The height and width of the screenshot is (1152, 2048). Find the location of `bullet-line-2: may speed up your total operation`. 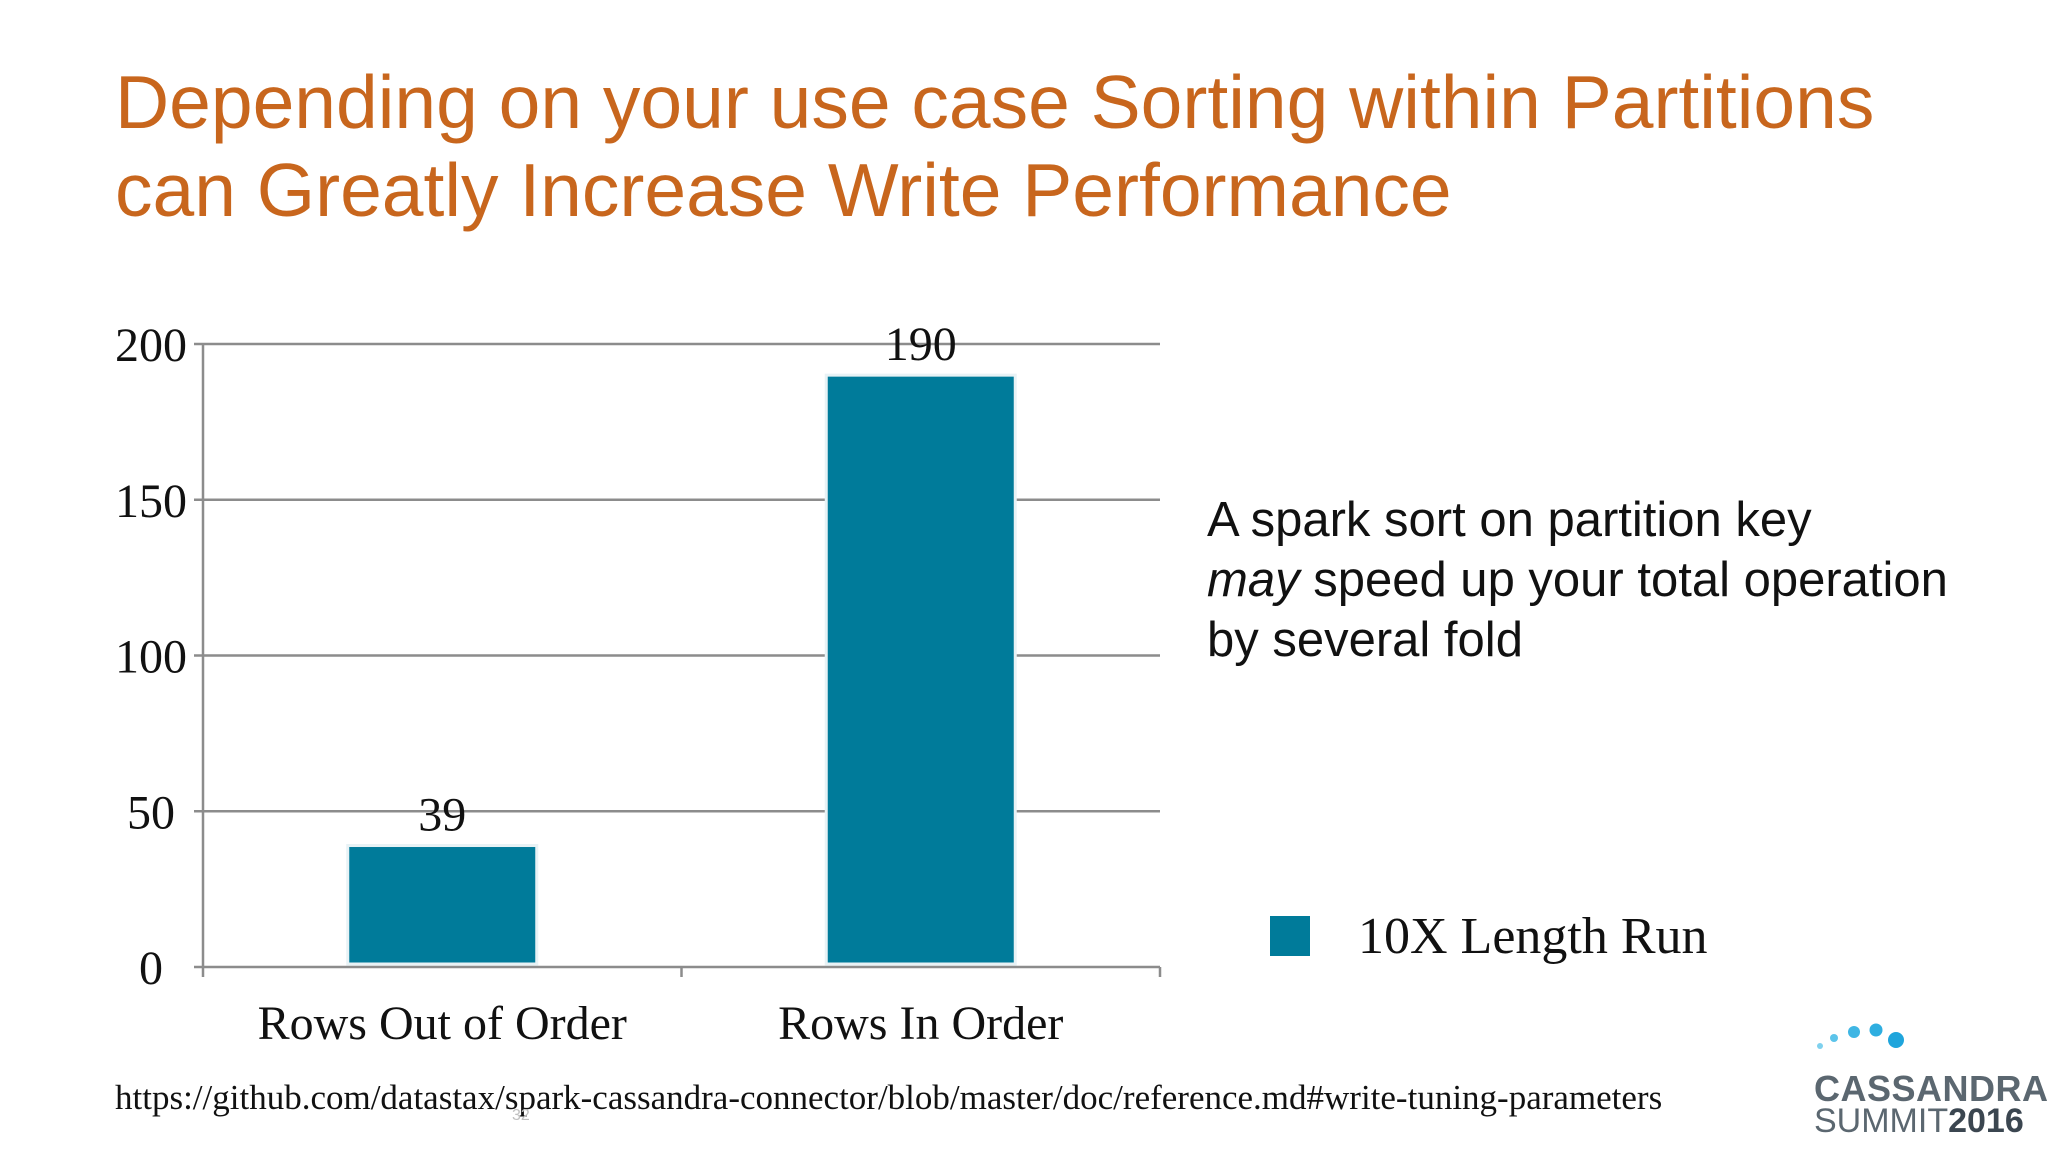

bullet-line-2: may speed up your total operation is located at coordinates (1622, 580).